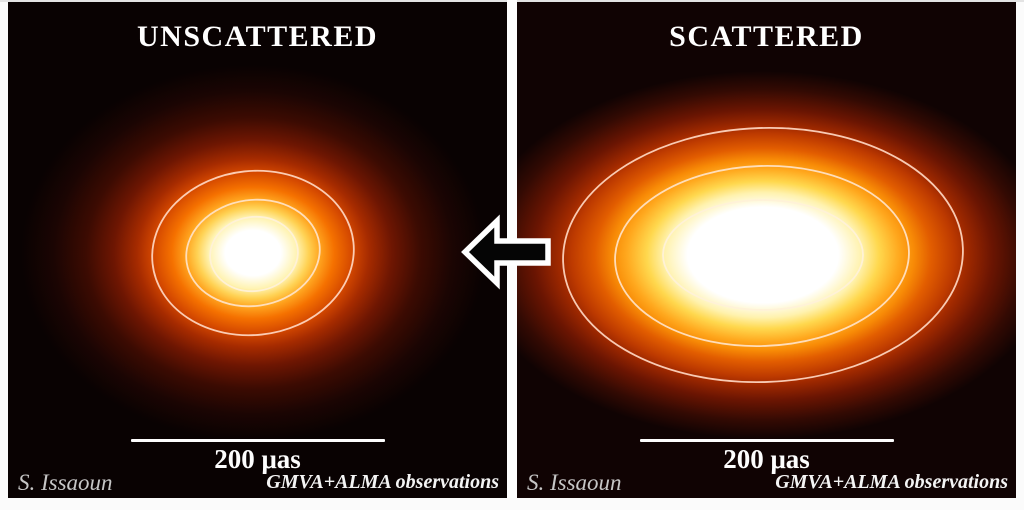 This screenshot has height=510, width=1024. I want to click on scattered-title: SCATTERED, so click(766, 36).